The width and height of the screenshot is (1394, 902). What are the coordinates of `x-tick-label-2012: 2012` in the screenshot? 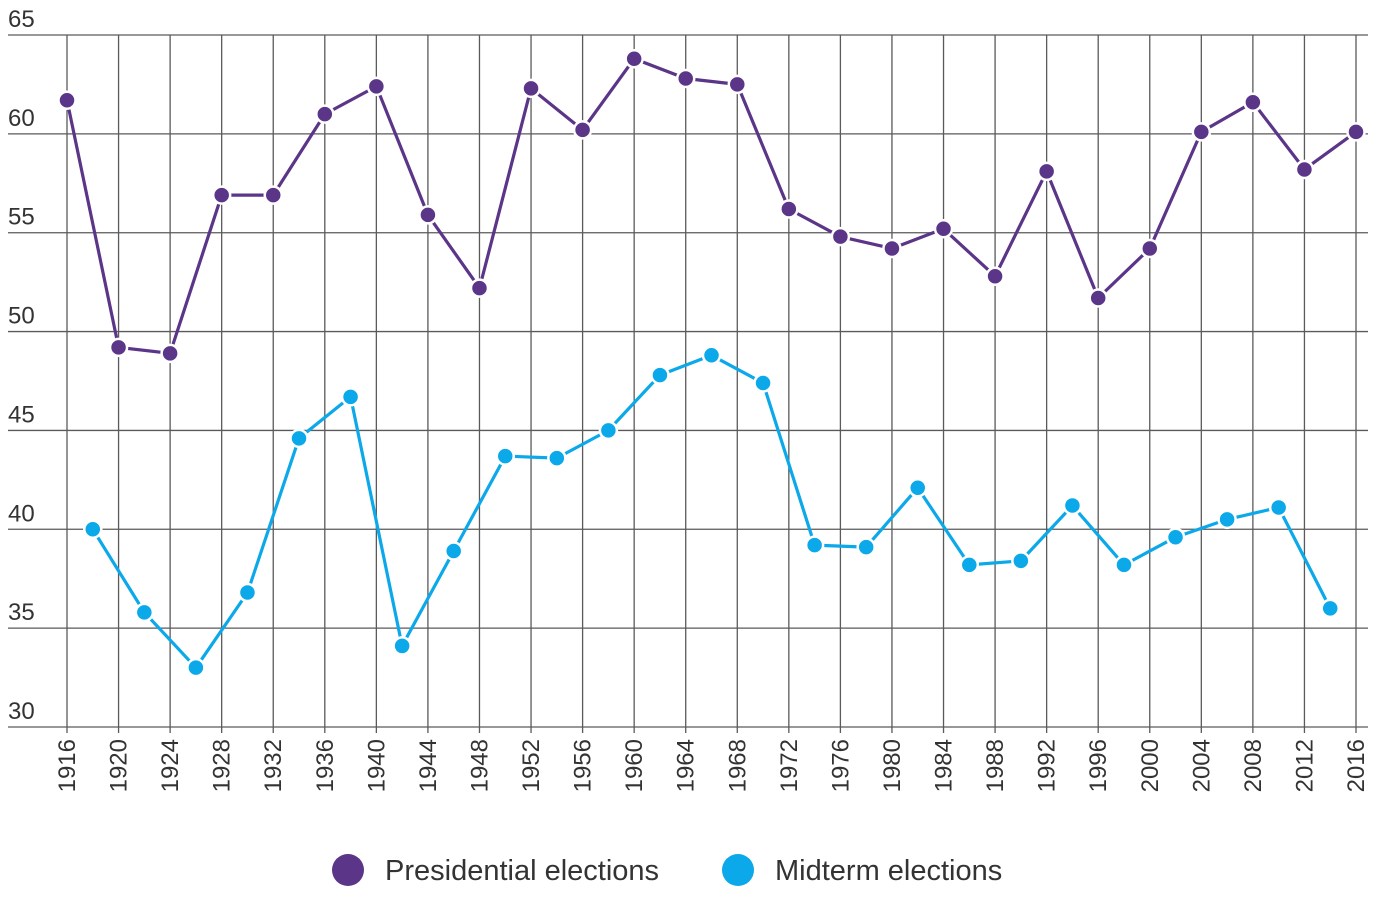 It's located at (1304, 765).